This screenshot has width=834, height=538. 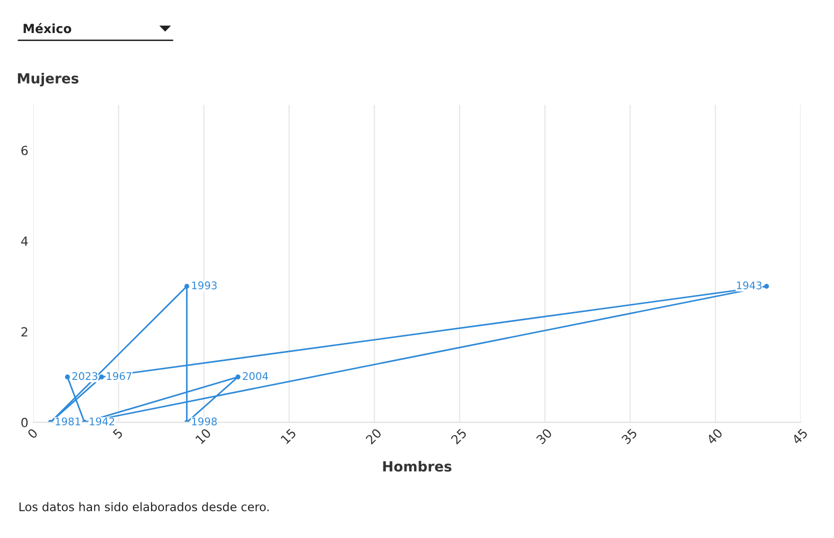 What do you see at coordinates (102, 421) in the screenshot?
I see `annotation: 1942` at bounding box center [102, 421].